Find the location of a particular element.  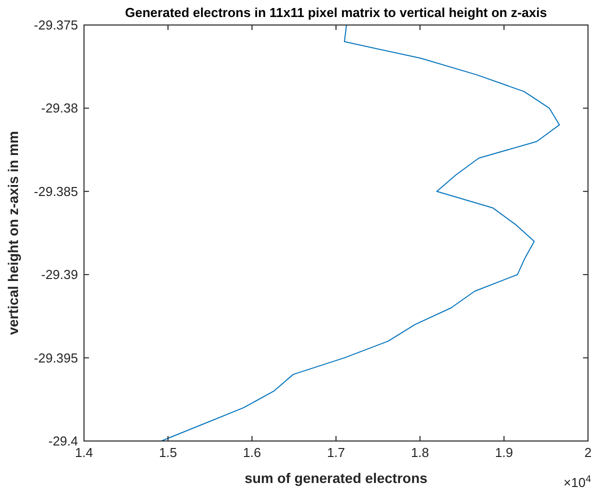

x-tick-label: 1.9 is located at coordinates (504, 452).